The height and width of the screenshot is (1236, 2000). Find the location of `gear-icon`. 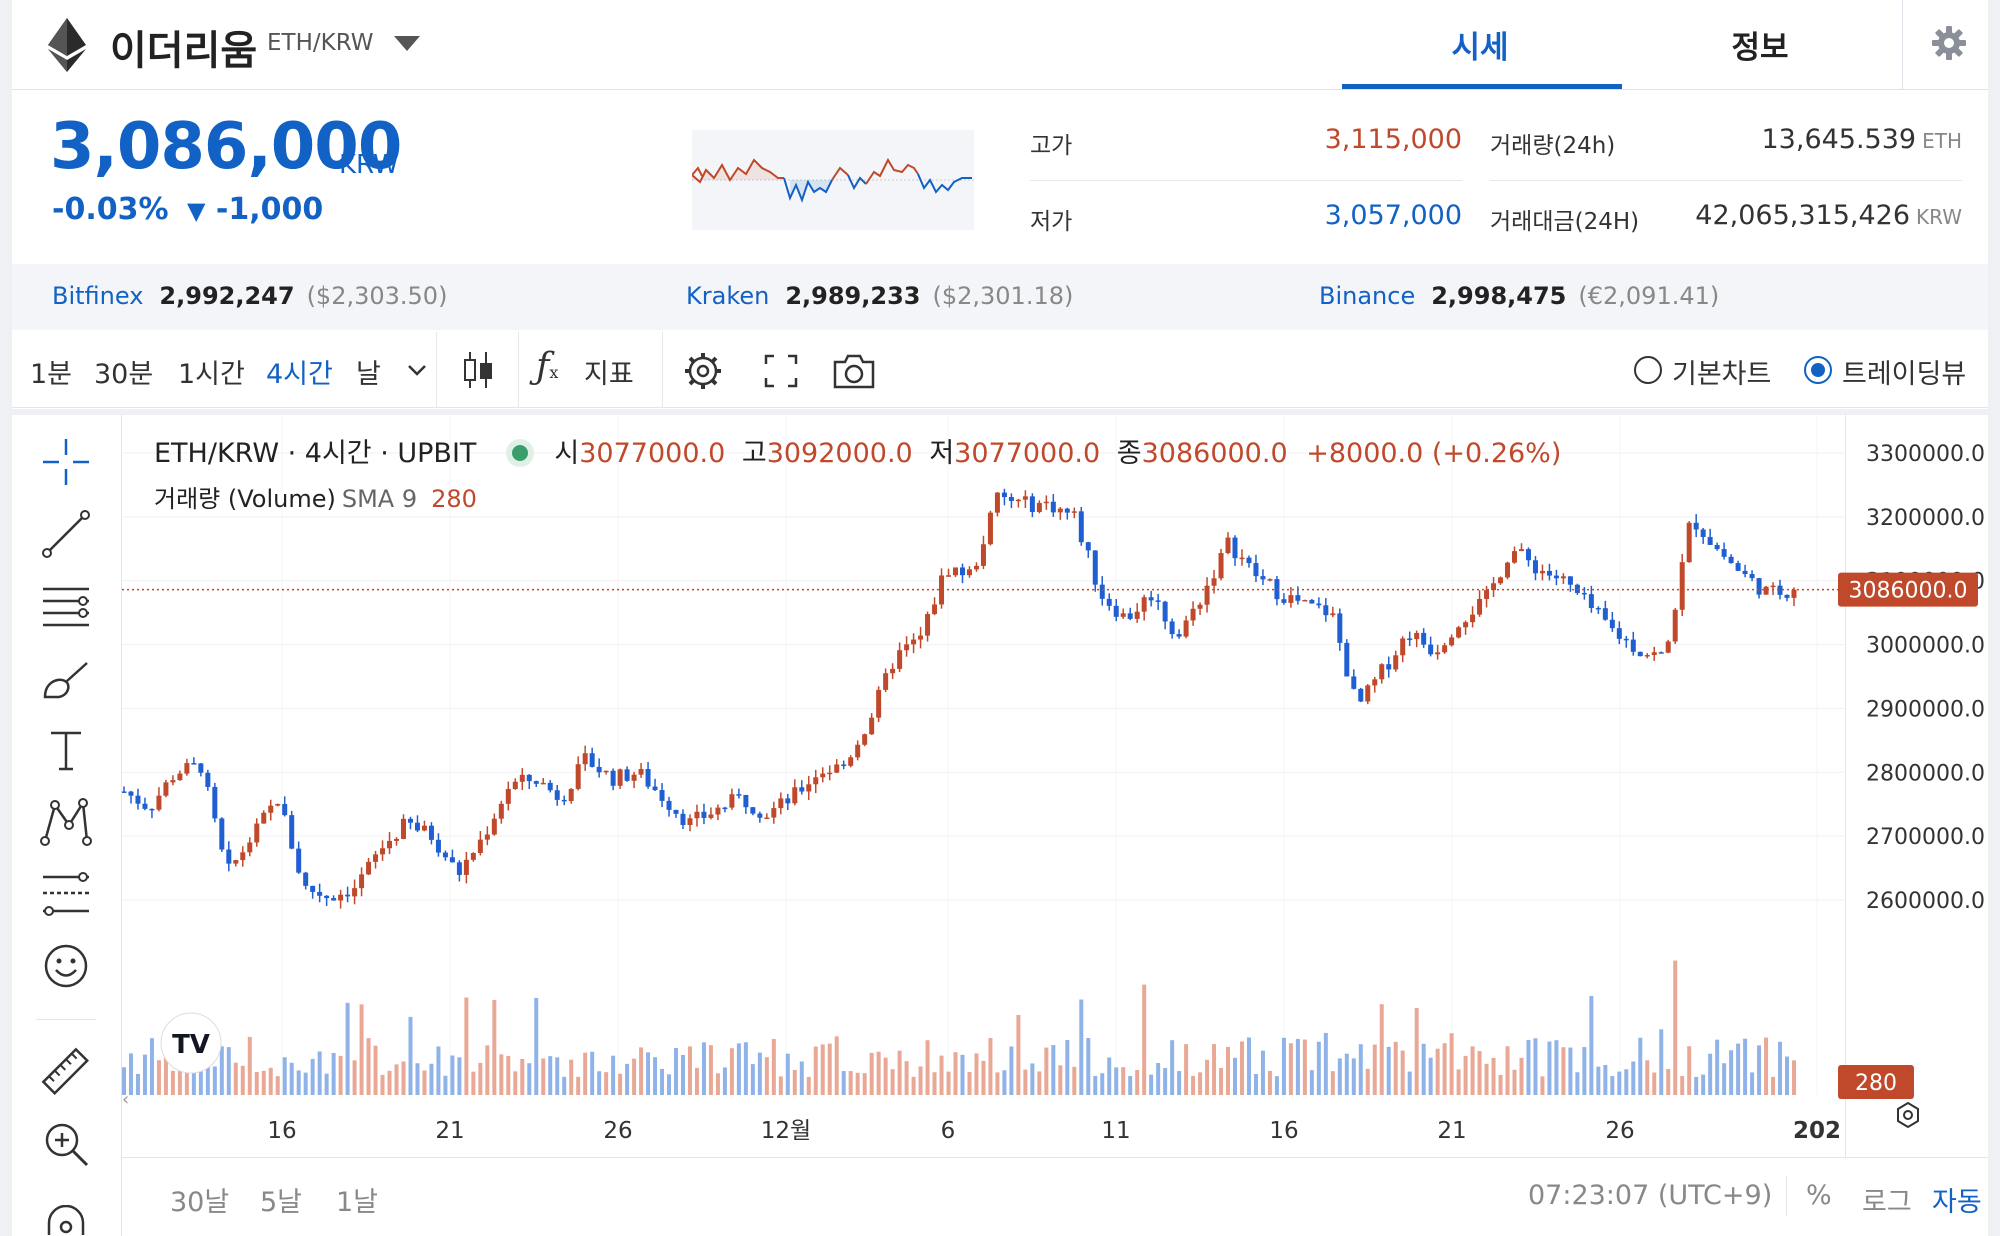

gear-icon is located at coordinates (1949, 43).